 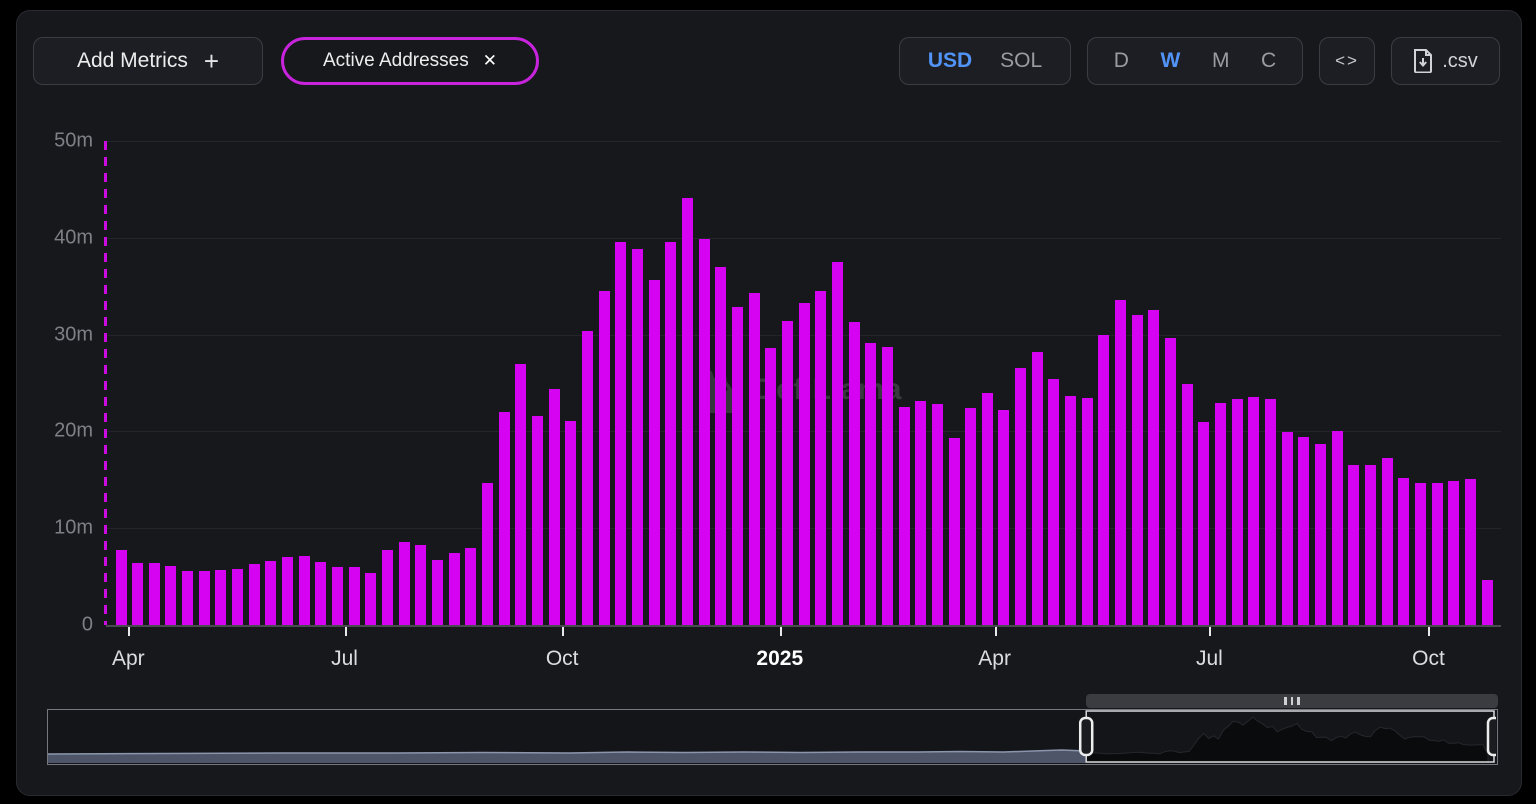 I want to click on interval-option-cumulative: C, so click(x=1269, y=60).